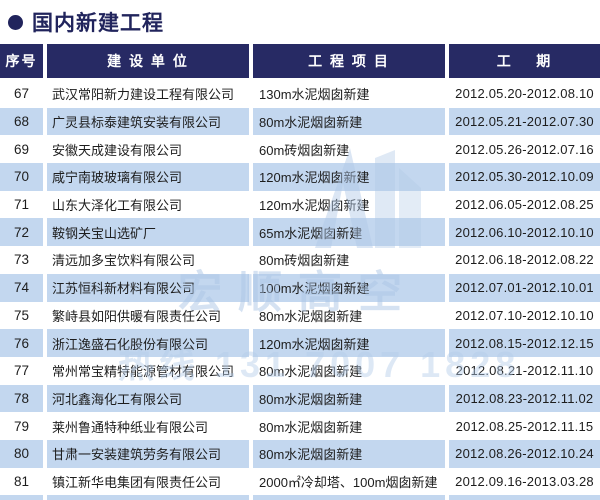 This screenshot has height=500, width=600. What do you see at coordinates (21, 315) in the screenshot?
I see `row-serial-cell: 75` at bounding box center [21, 315].